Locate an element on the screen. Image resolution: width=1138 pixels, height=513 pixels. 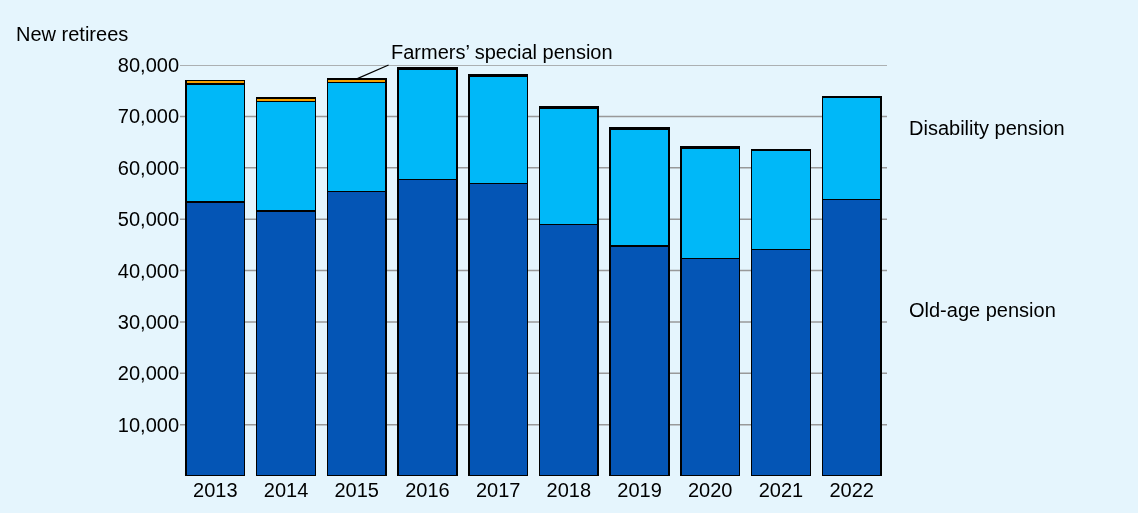
series-label: Old-age pension is located at coordinates (982, 310).